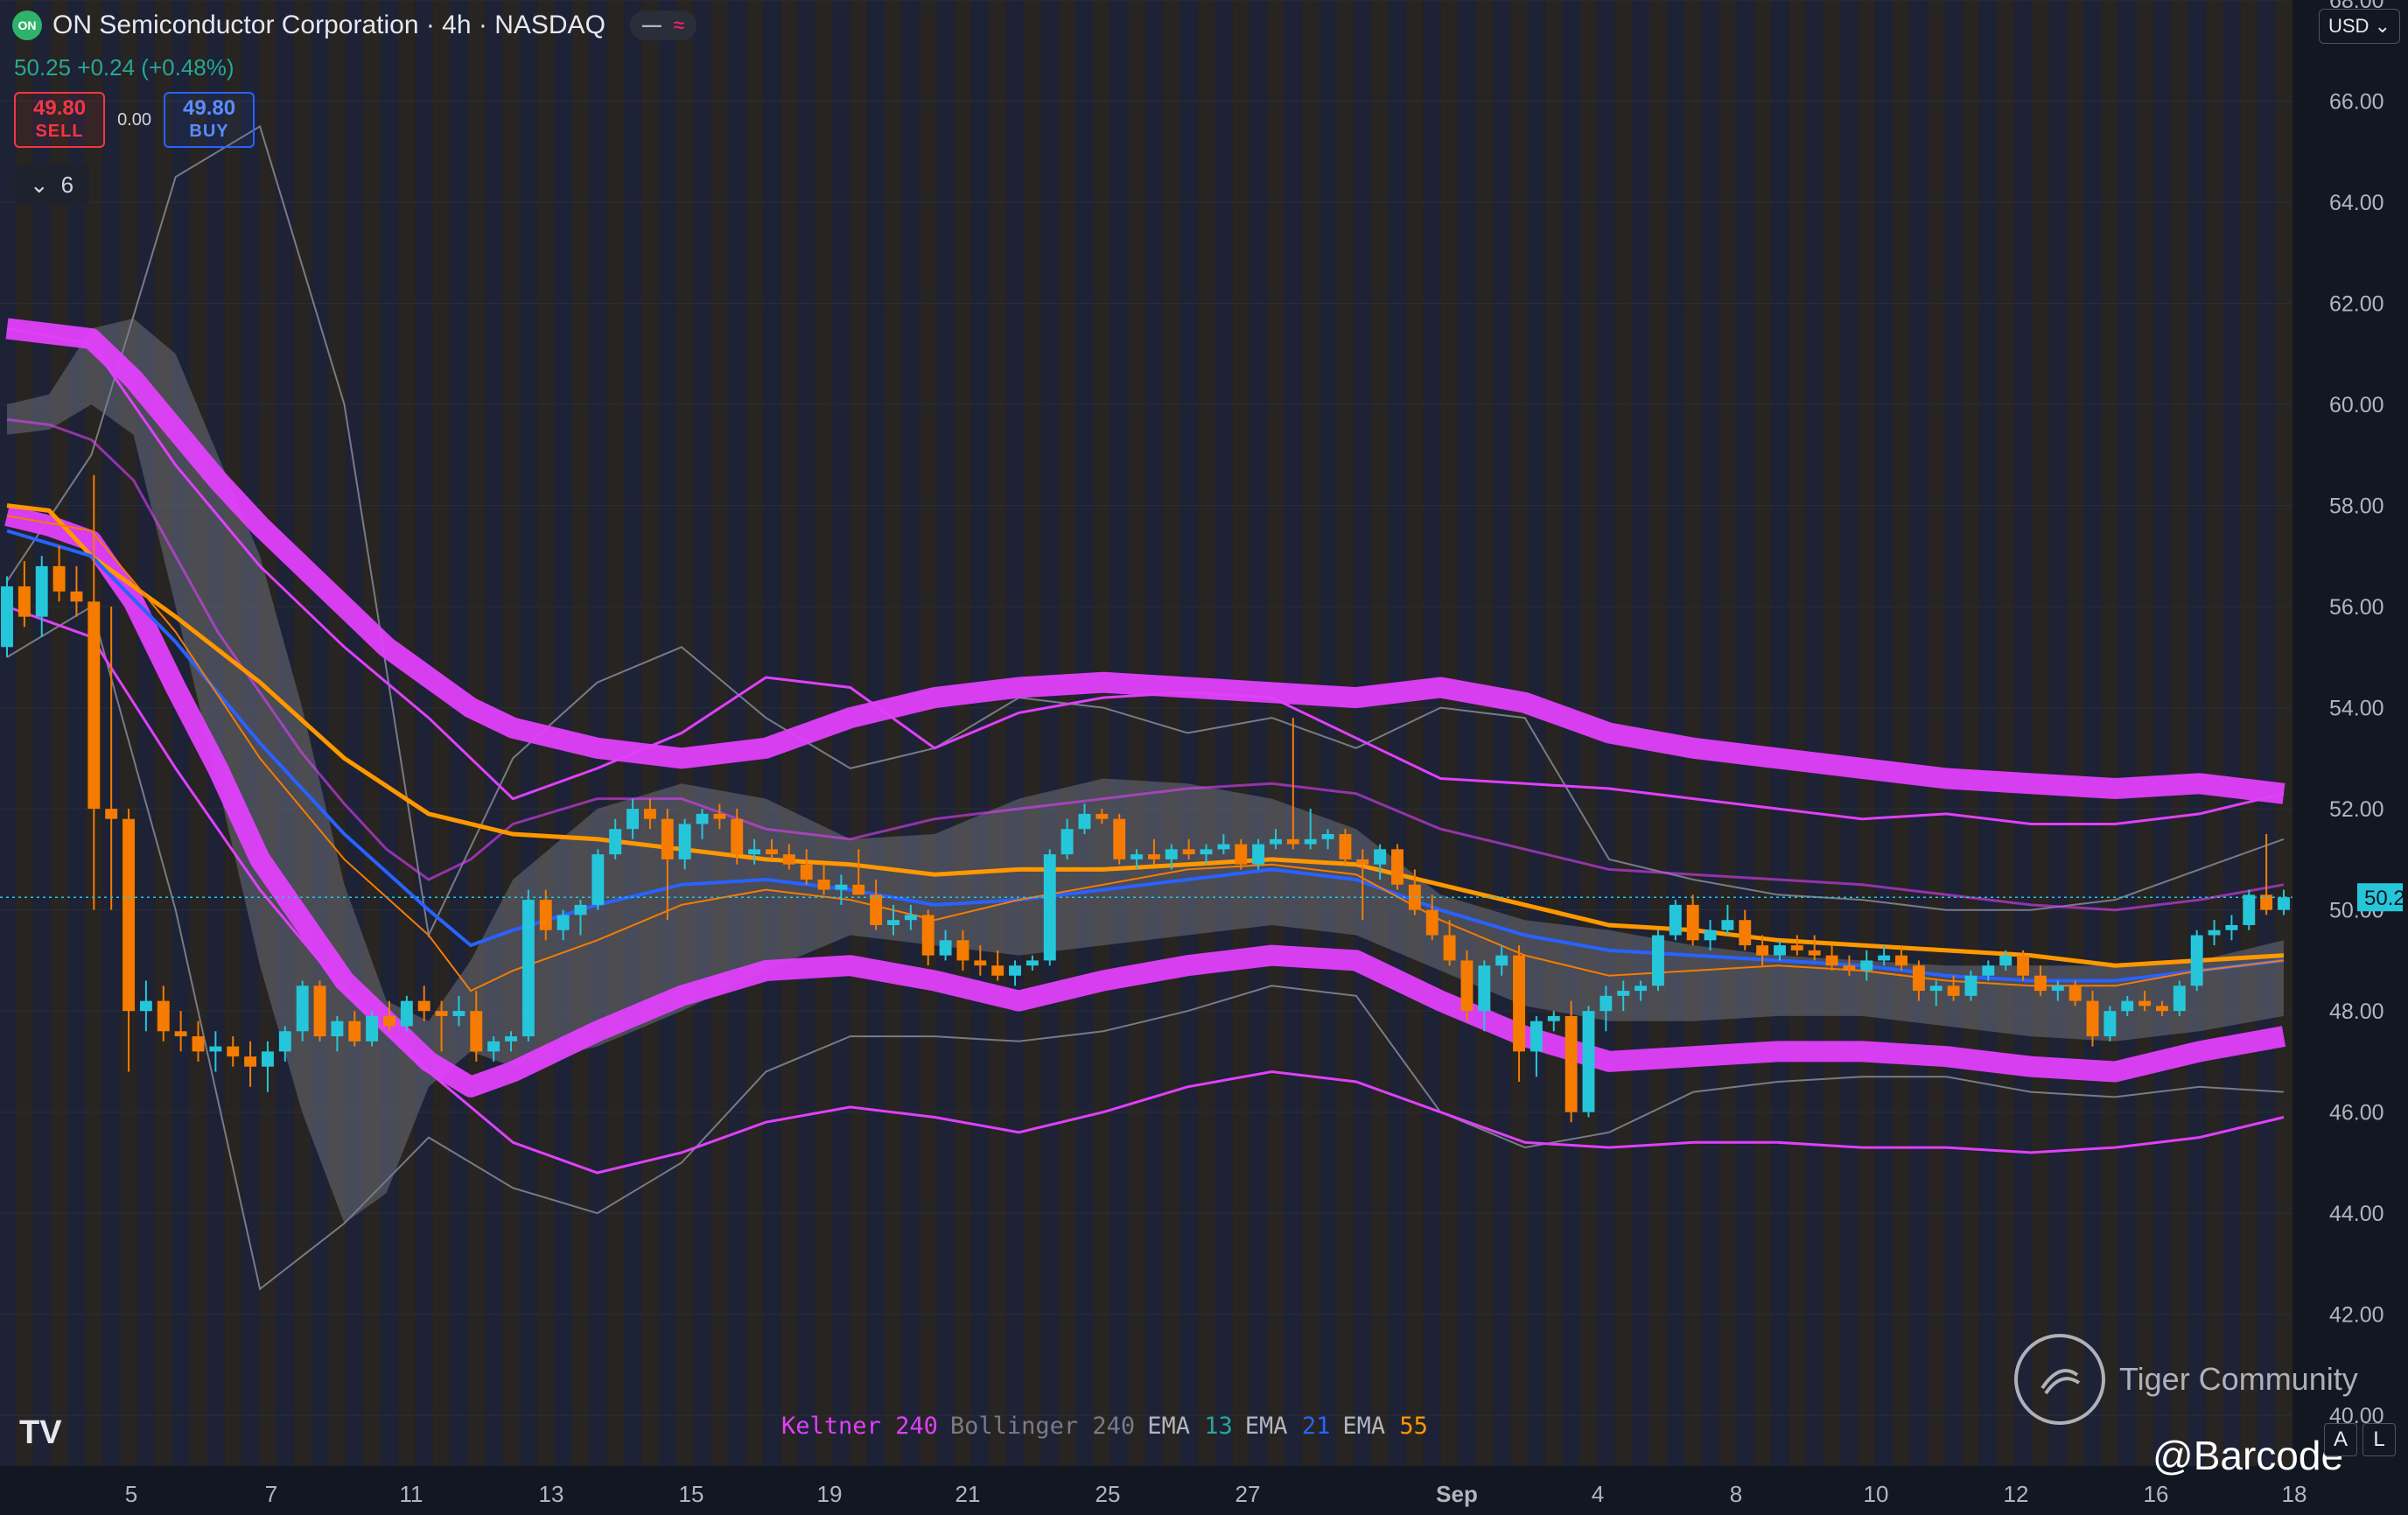 The height and width of the screenshot is (1515, 2408). Describe the element at coordinates (51, 185) in the screenshot. I see `indicators-toggle: ⌄ 6` at that location.